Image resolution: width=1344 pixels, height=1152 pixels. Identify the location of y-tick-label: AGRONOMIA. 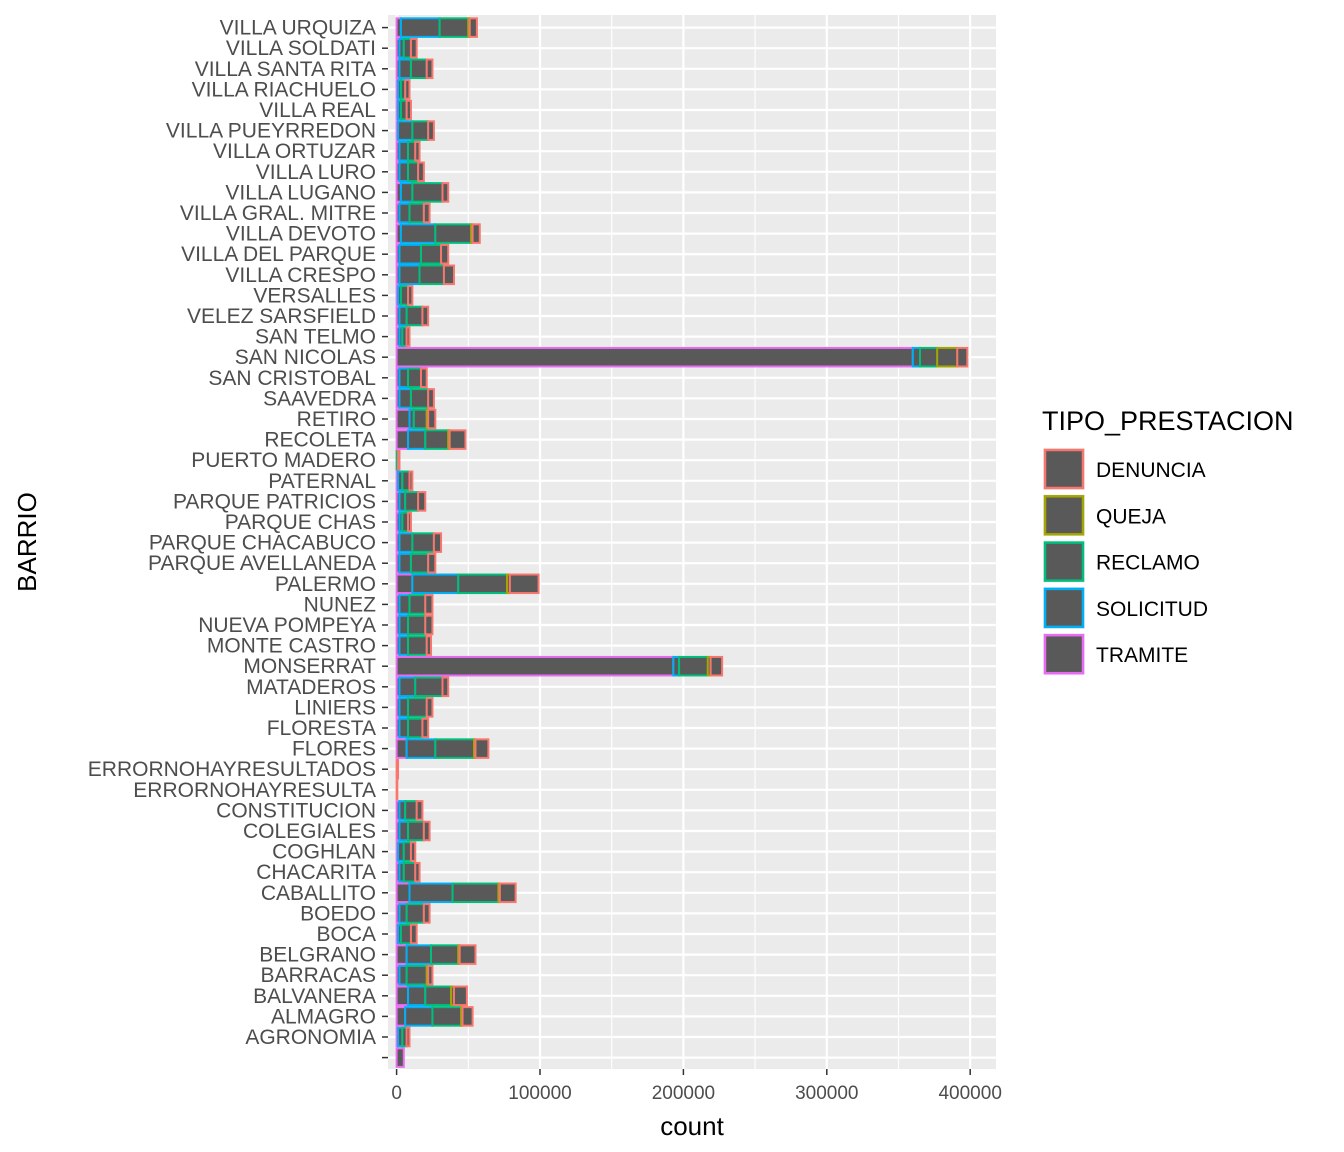
(310, 1037).